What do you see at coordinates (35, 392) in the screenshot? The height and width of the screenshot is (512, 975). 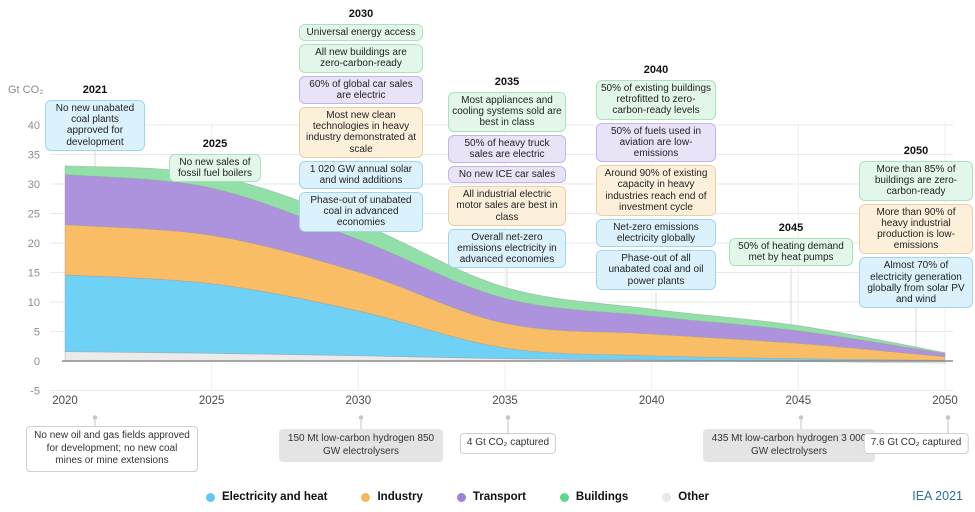 I see `y-tick-label: -5` at bounding box center [35, 392].